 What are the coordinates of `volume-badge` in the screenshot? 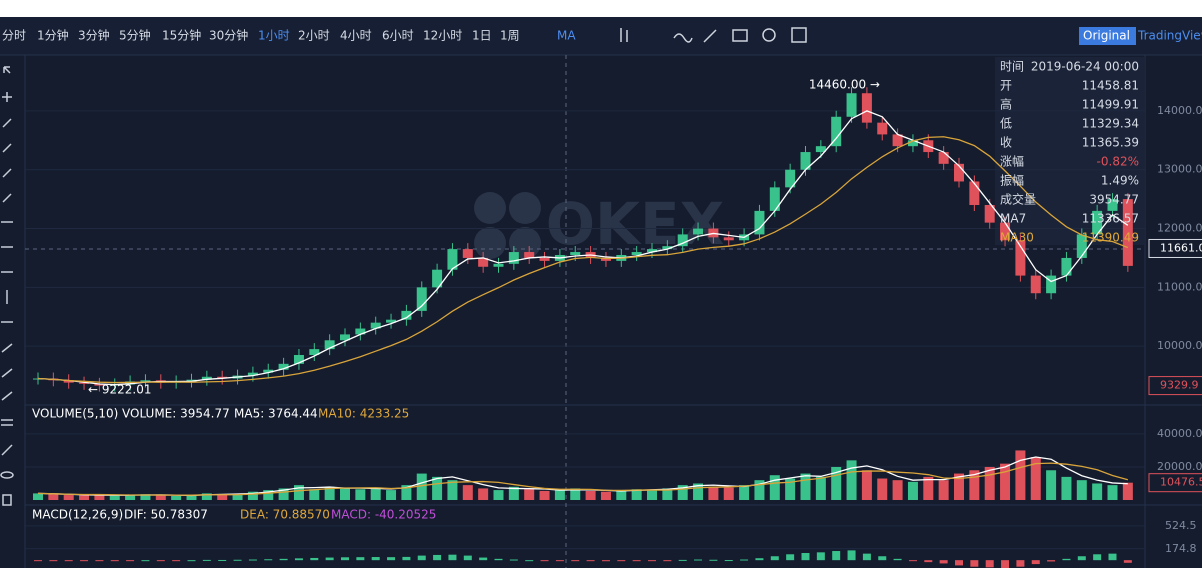 It's located at (1175, 483).